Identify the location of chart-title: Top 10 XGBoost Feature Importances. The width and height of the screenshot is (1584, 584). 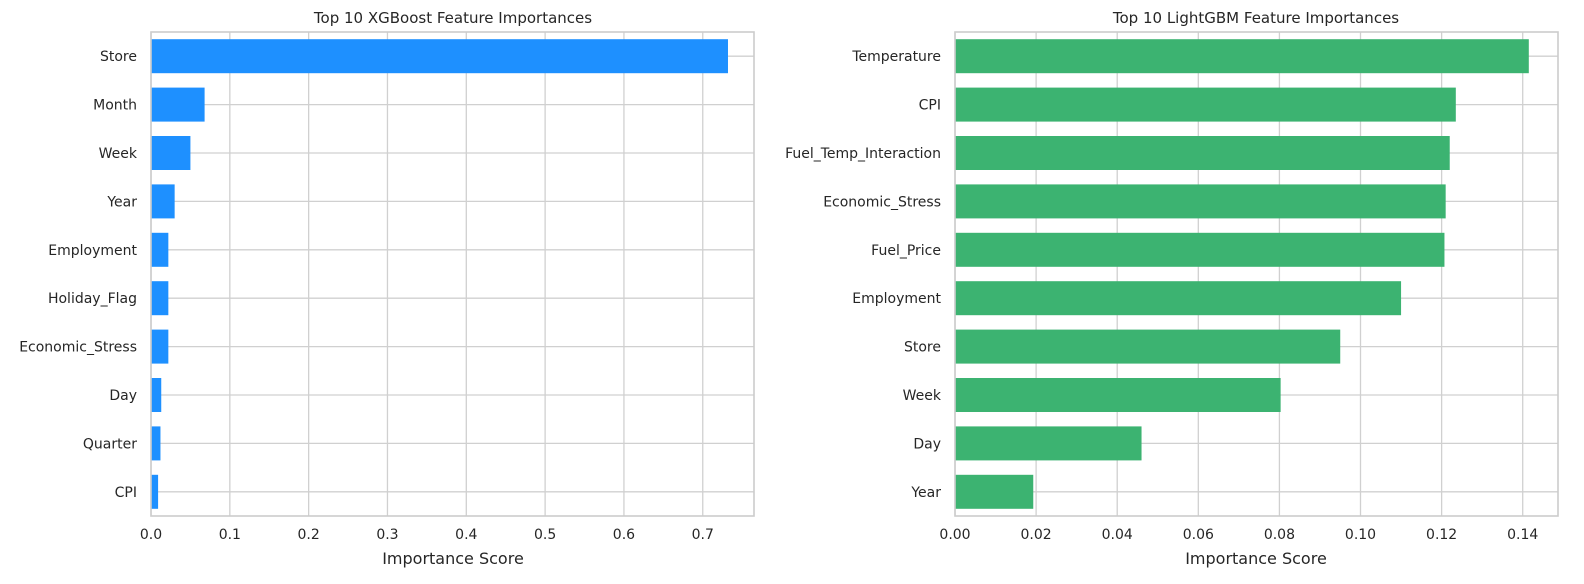
(452, 18).